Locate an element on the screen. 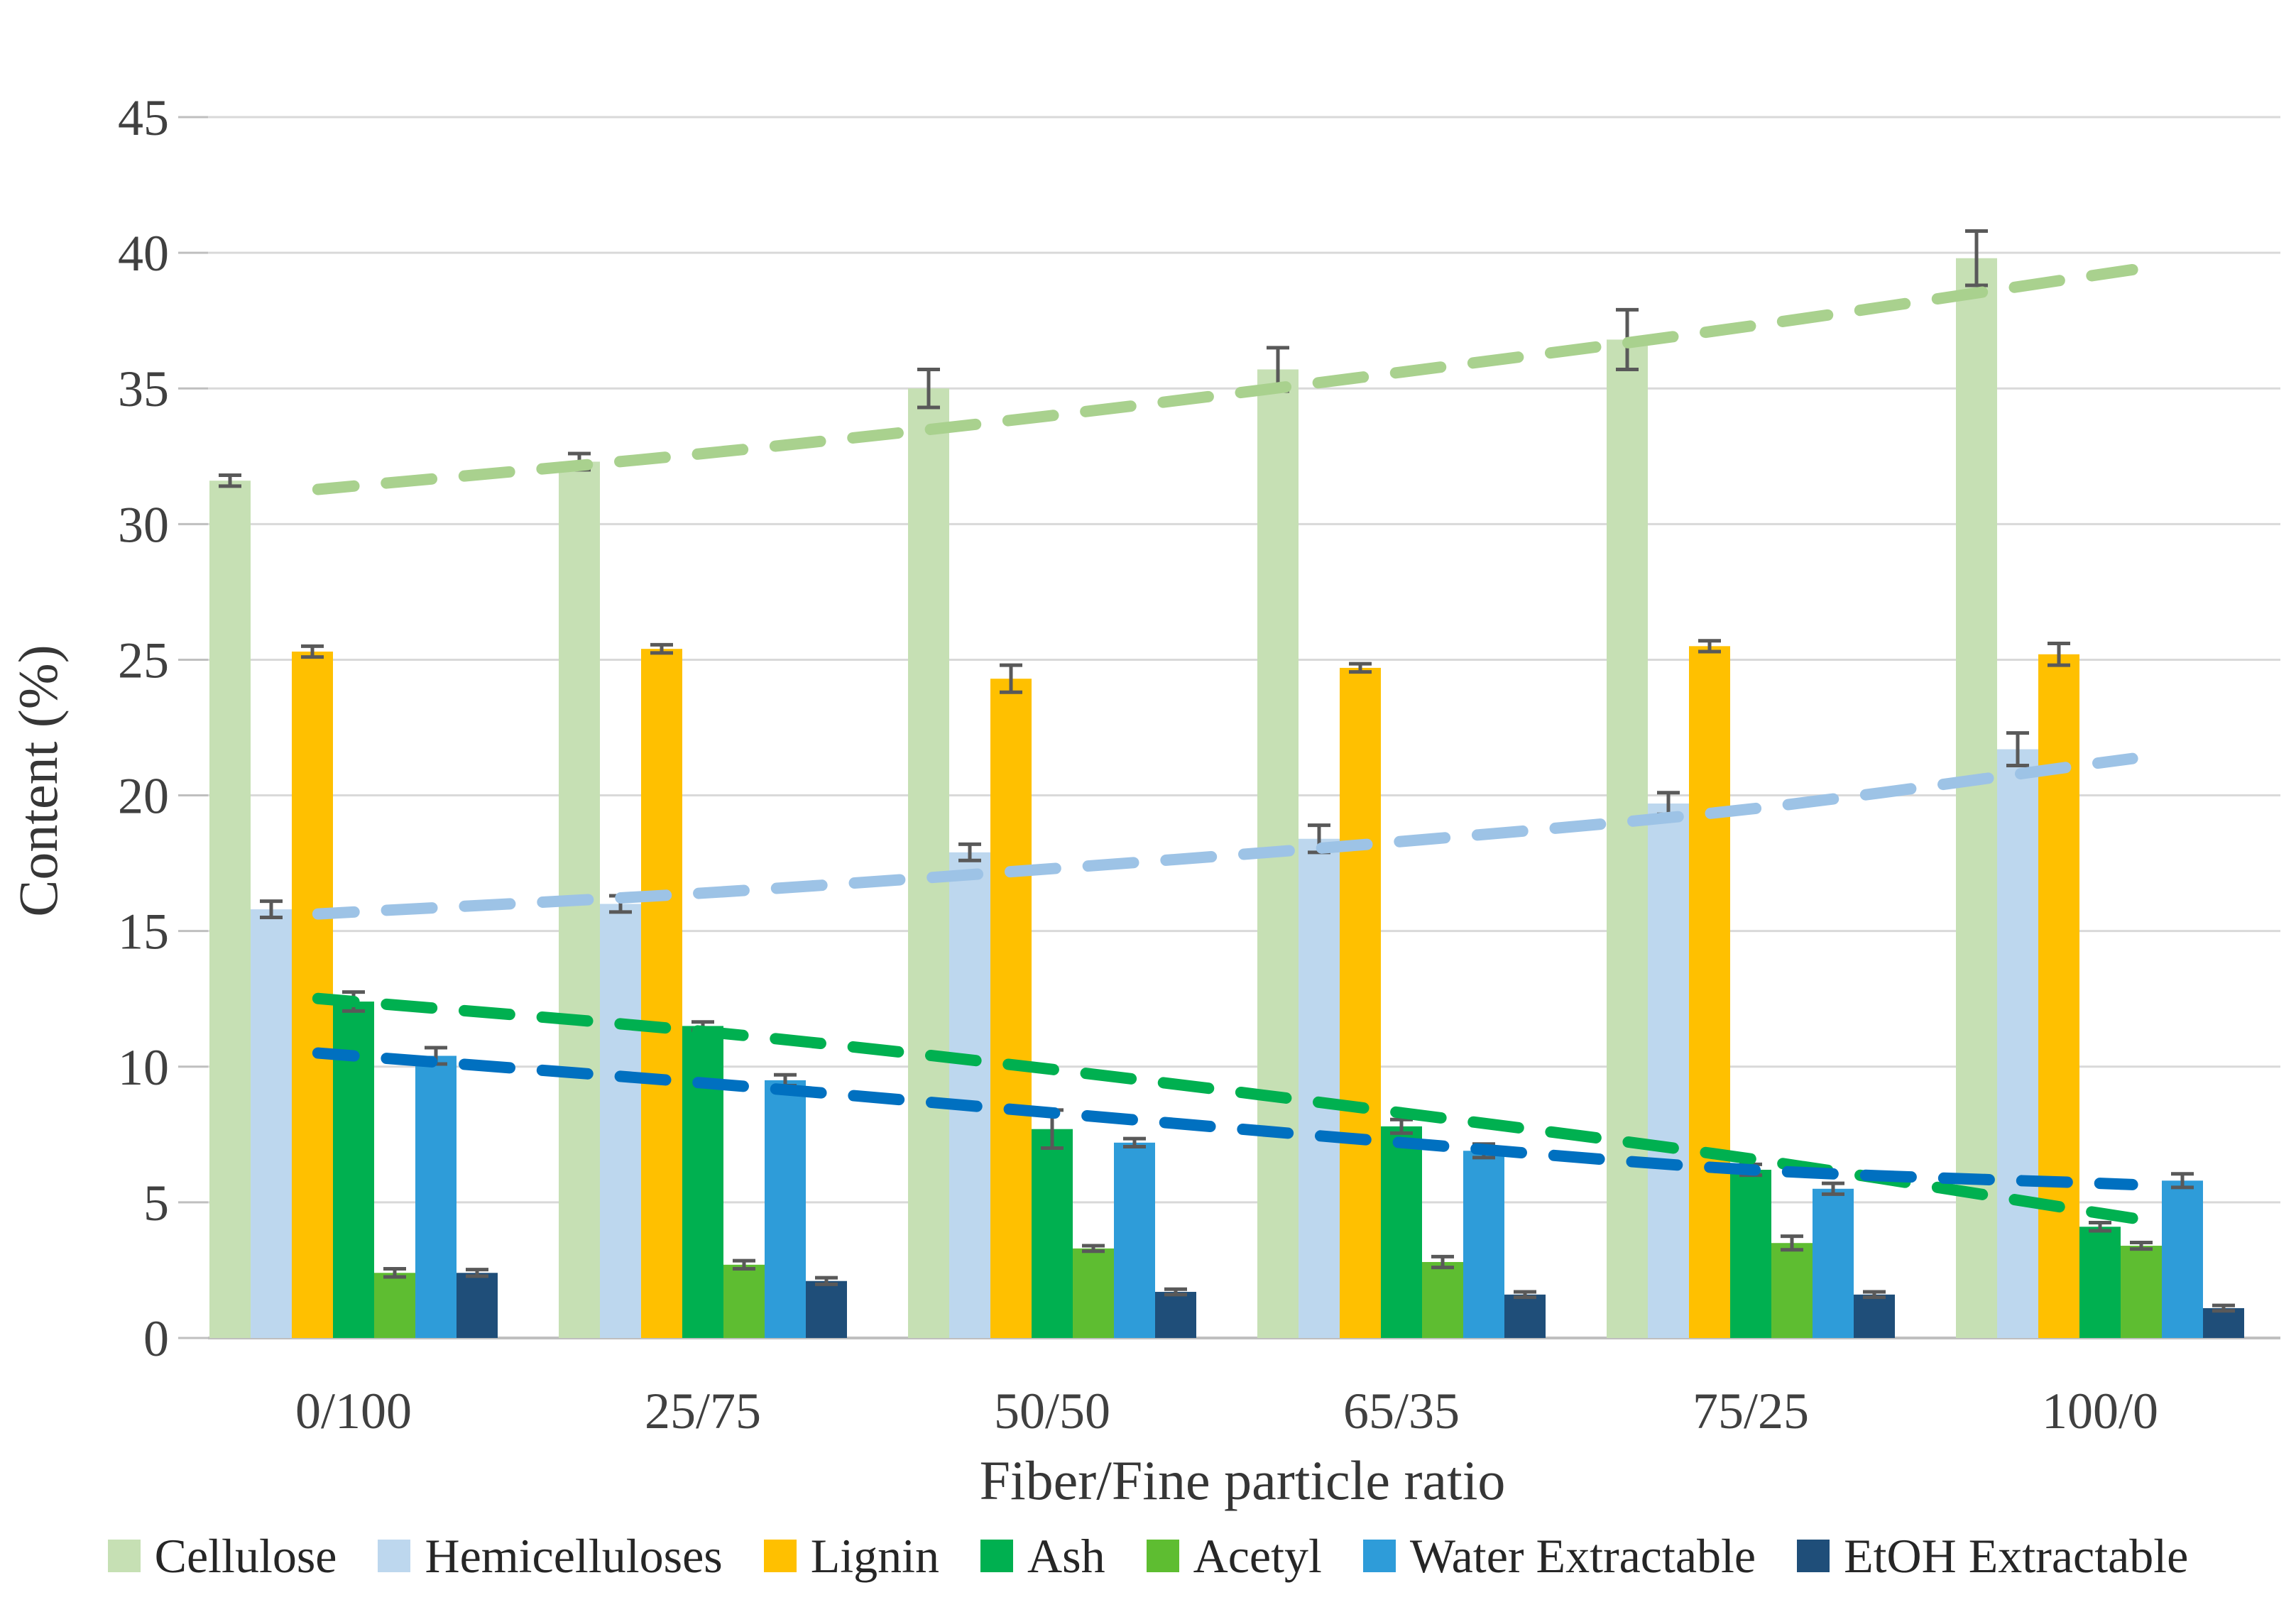  trend-line-cellulose-trend is located at coordinates (1225, 379).